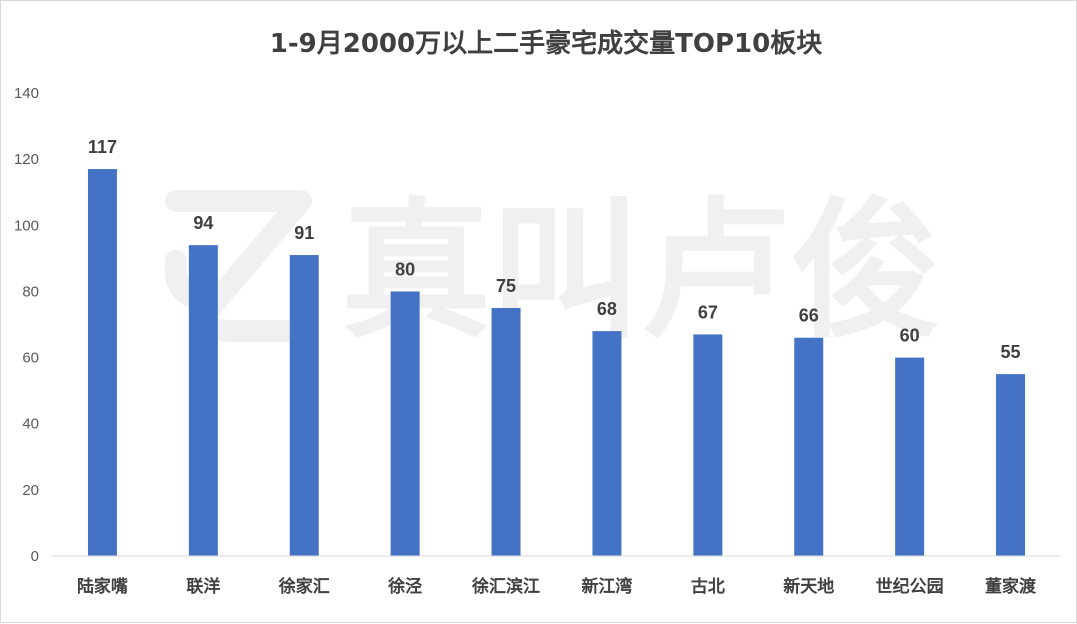  I want to click on y-tick-label: 140, so click(26, 93).